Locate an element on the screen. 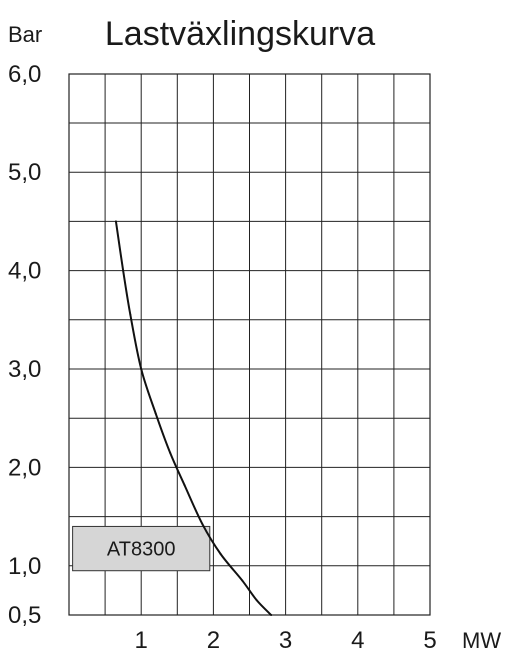 This screenshot has width=515, height=653. x-tick-label: 1 is located at coordinates (141, 640).